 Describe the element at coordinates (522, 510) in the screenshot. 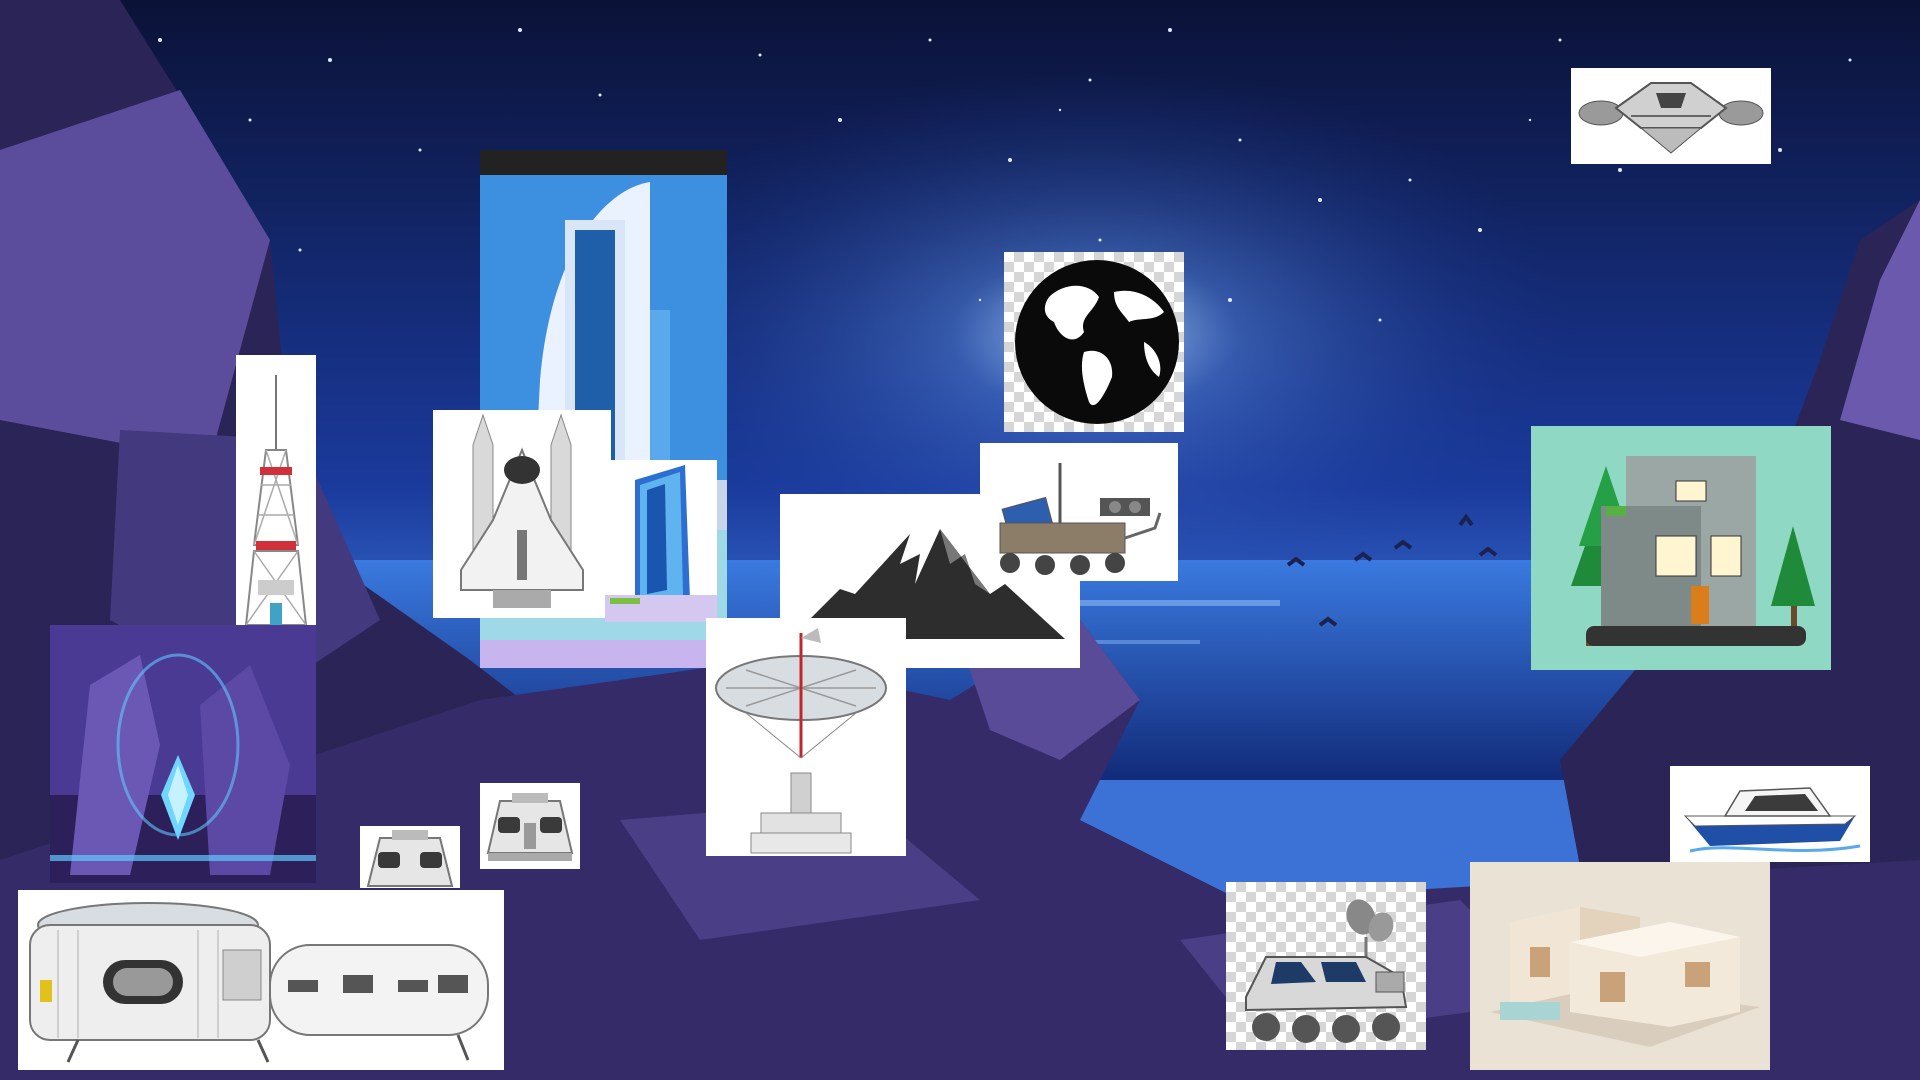

I see `space-shuttle-icon` at that location.